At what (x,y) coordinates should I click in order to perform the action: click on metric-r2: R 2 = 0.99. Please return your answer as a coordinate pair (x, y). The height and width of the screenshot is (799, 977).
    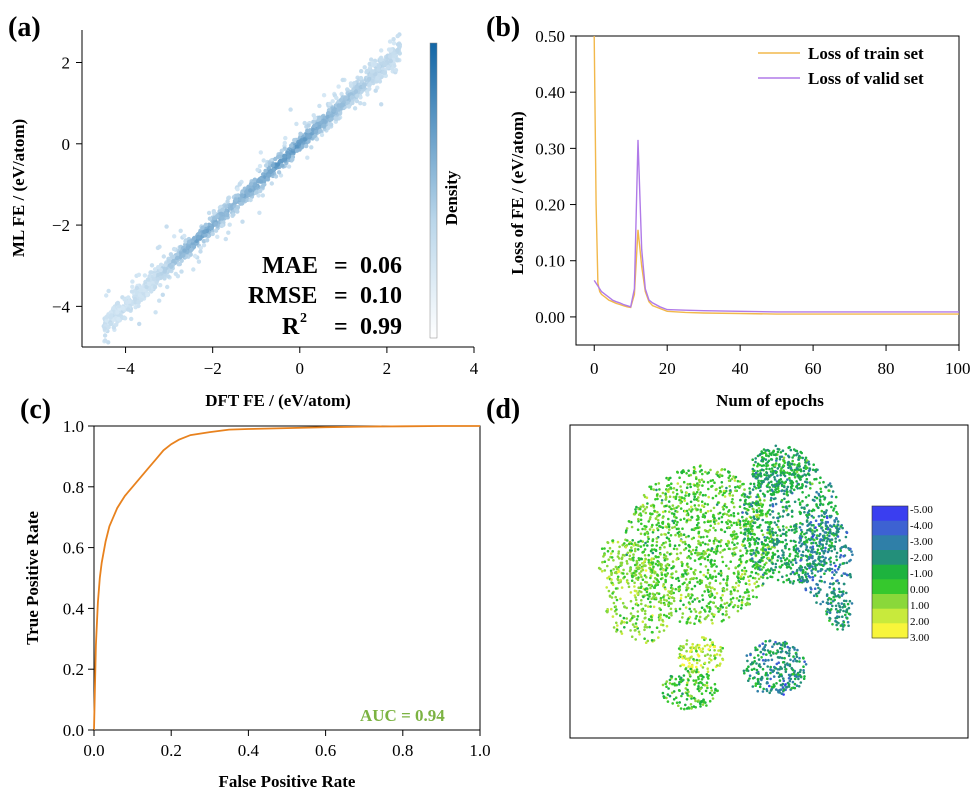
    Looking at the image, I should click on (342, 325).